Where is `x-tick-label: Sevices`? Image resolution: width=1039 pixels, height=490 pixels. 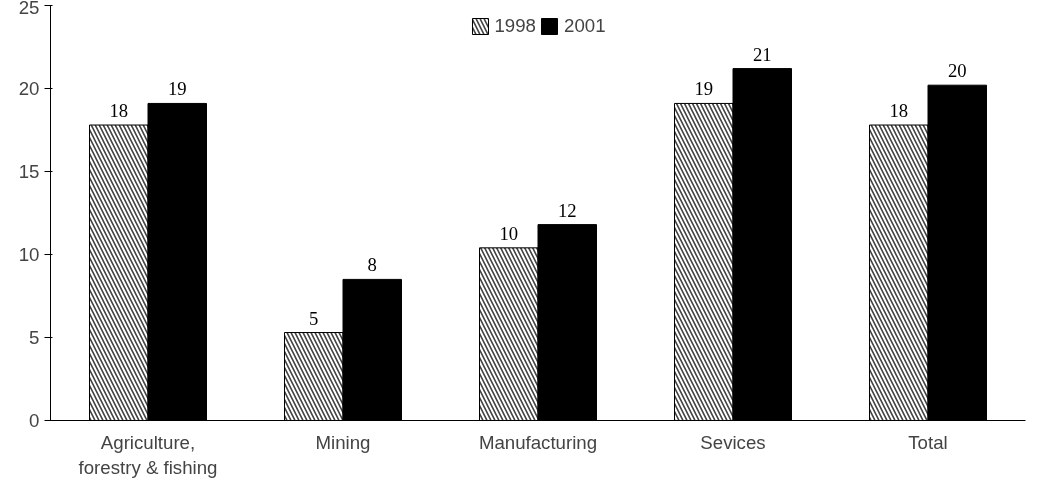
x-tick-label: Sevices is located at coordinates (733, 442).